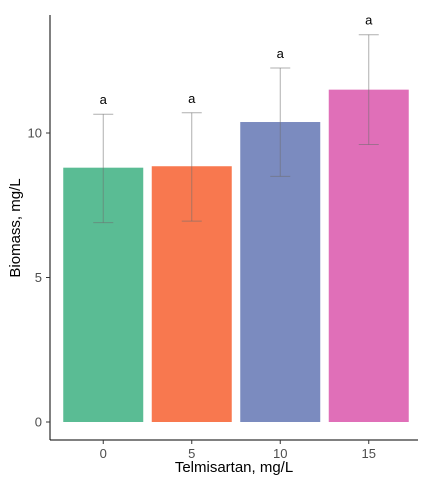  Describe the element at coordinates (238, 450) in the screenshot. I see `x-ticks-group: 0 5 10 15` at that location.